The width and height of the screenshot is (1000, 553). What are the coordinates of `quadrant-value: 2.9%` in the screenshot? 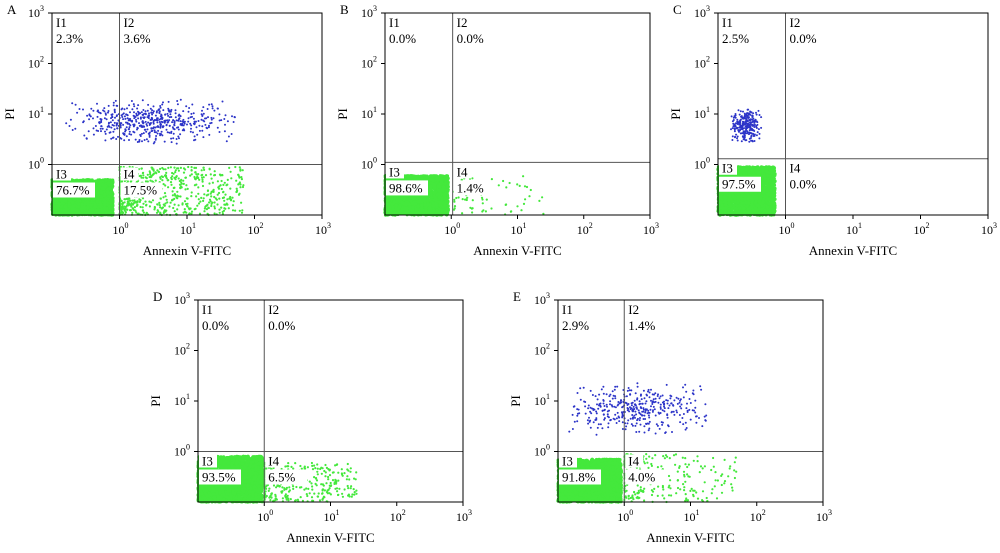 It's located at (575, 325).